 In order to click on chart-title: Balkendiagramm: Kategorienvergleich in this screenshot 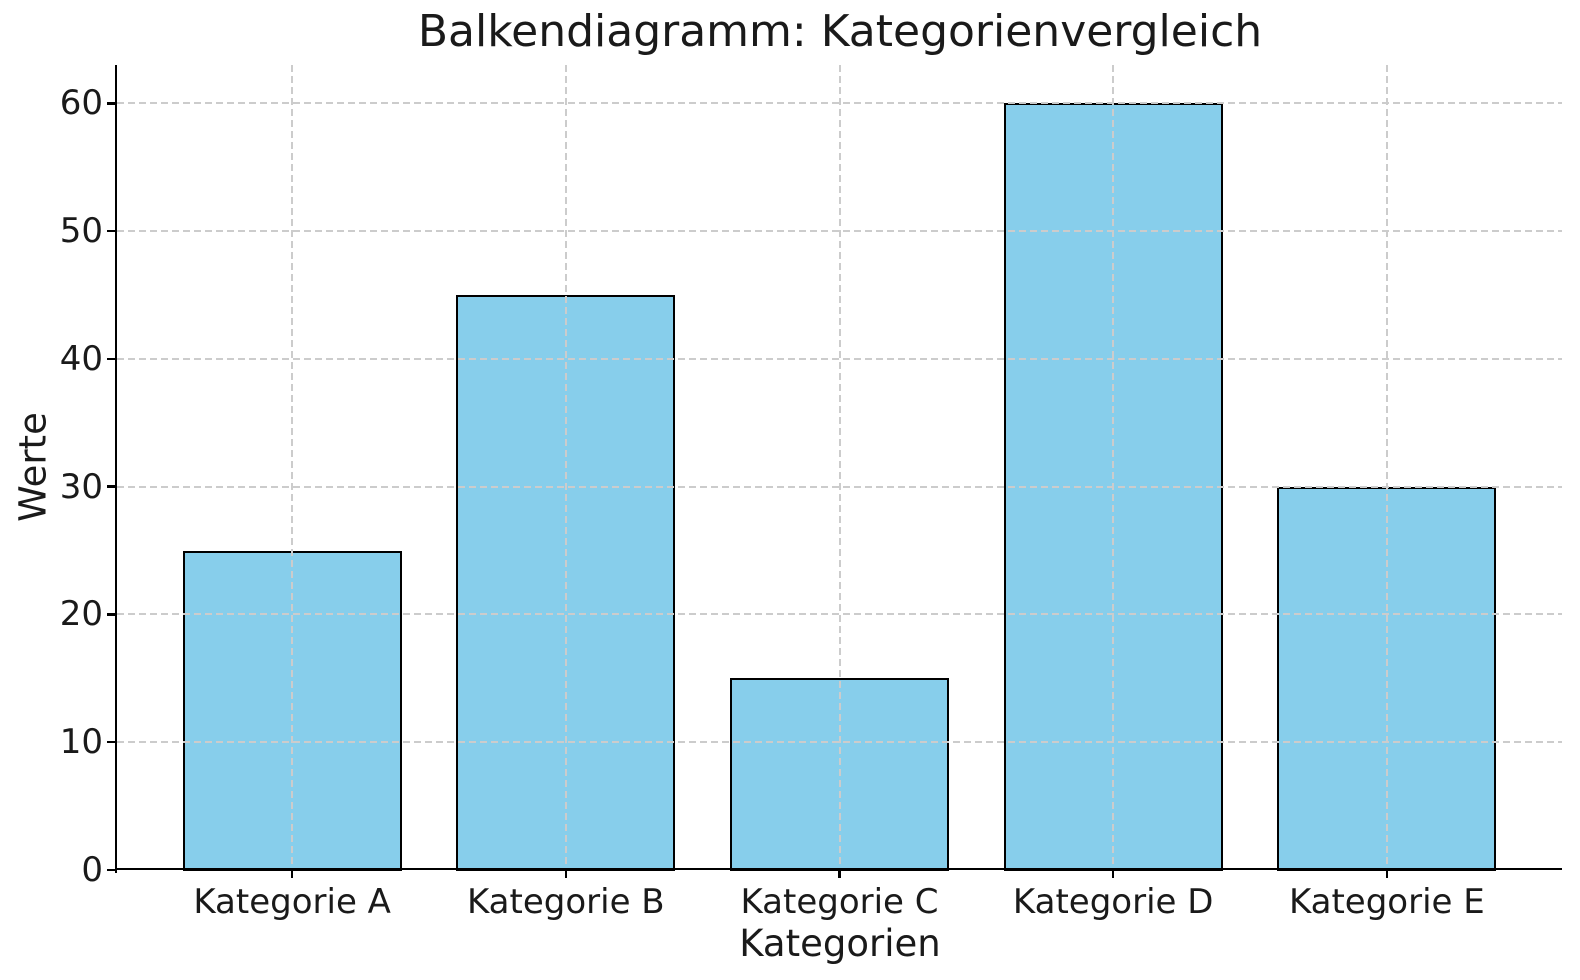, I will do `click(840, 31)`.